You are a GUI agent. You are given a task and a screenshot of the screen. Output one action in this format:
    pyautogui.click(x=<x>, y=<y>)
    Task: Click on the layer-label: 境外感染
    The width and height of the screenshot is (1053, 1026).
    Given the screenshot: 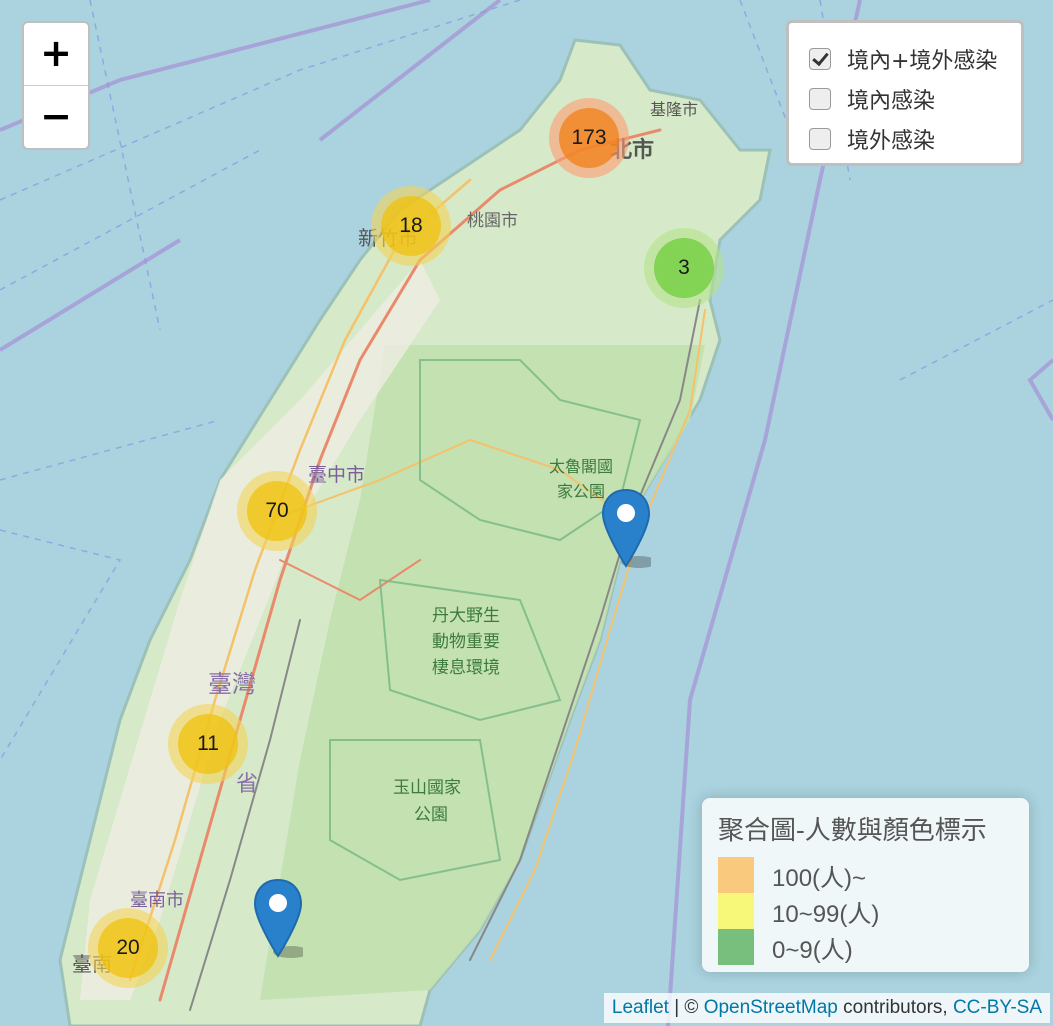 What is the action you would take?
    pyautogui.click(x=891, y=141)
    